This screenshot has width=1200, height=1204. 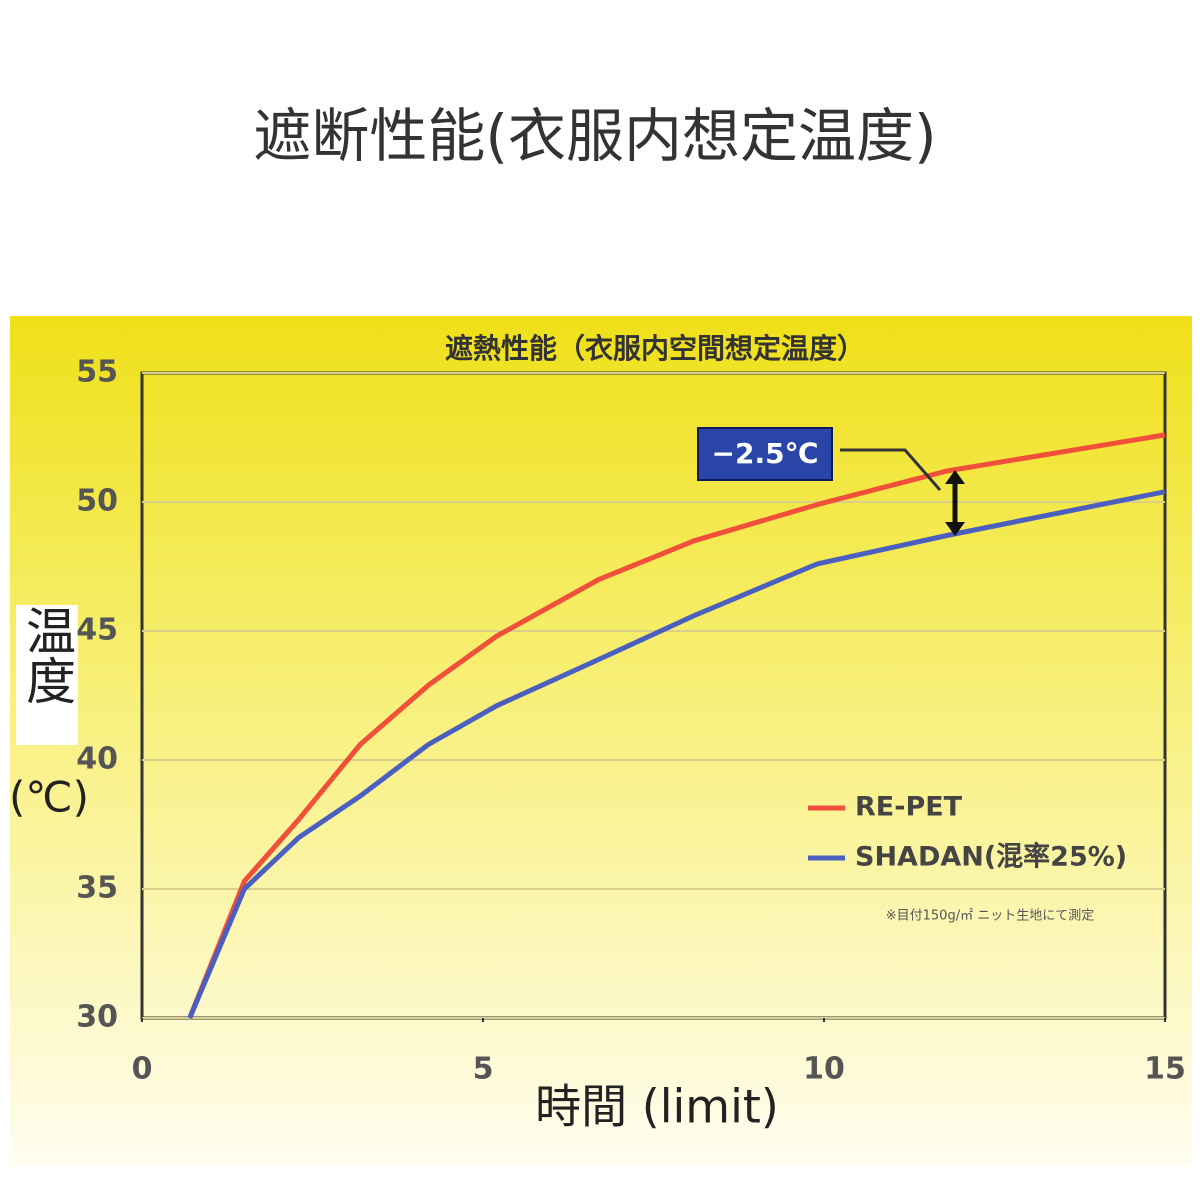 I want to click on y-axis-label: 温度, so click(x=47, y=655).